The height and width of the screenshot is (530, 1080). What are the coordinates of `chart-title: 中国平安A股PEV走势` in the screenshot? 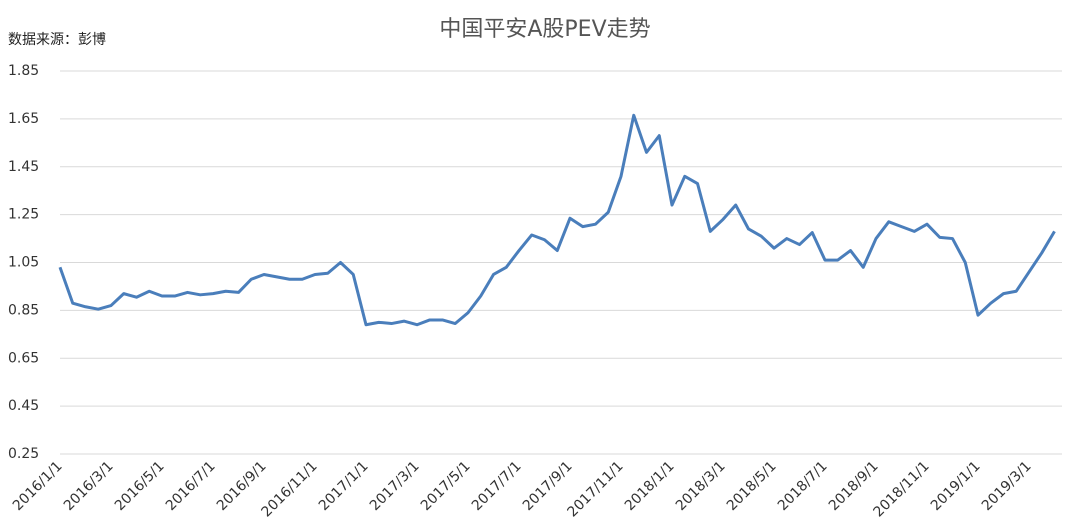 It's located at (544, 29).